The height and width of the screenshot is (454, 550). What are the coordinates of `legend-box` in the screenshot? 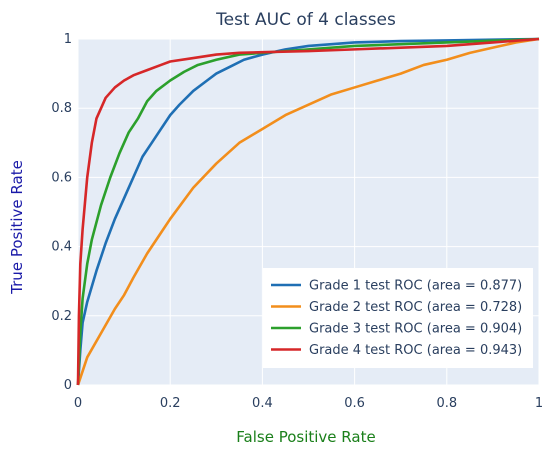 It's located at (398, 318).